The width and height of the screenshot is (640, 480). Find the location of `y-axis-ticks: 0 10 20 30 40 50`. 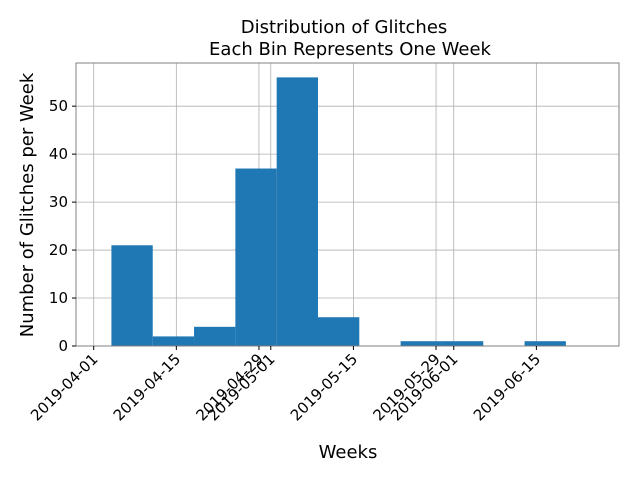

y-axis-ticks: 0 10 20 30 40 50 is located at coordinates (62, 226).